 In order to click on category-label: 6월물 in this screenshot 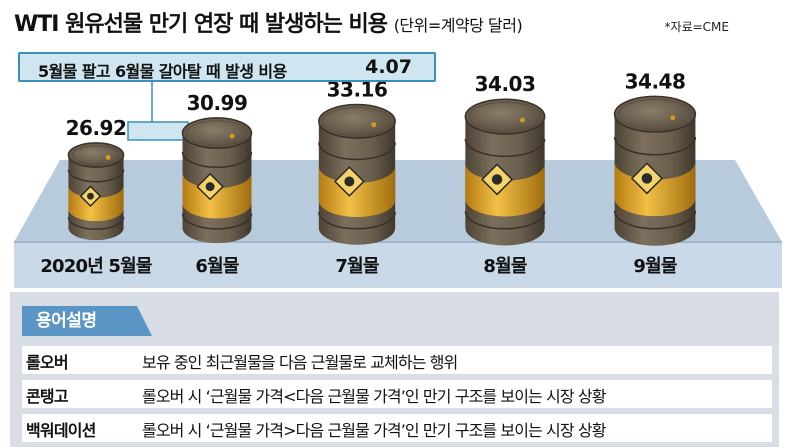, I will do `click(216, 266)`.